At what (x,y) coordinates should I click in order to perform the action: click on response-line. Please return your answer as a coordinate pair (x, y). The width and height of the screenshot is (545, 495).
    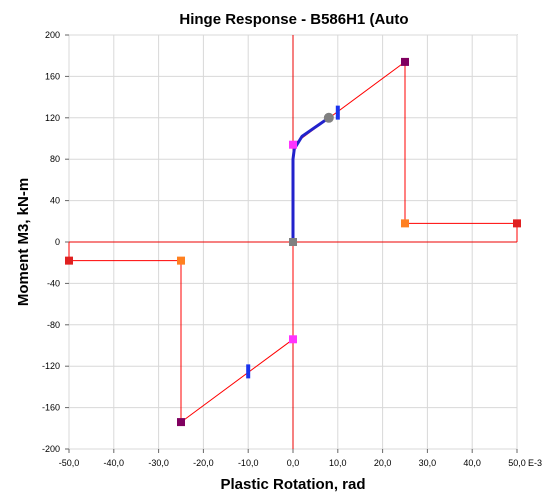
    Looking at the image, I should click on (310, 179).